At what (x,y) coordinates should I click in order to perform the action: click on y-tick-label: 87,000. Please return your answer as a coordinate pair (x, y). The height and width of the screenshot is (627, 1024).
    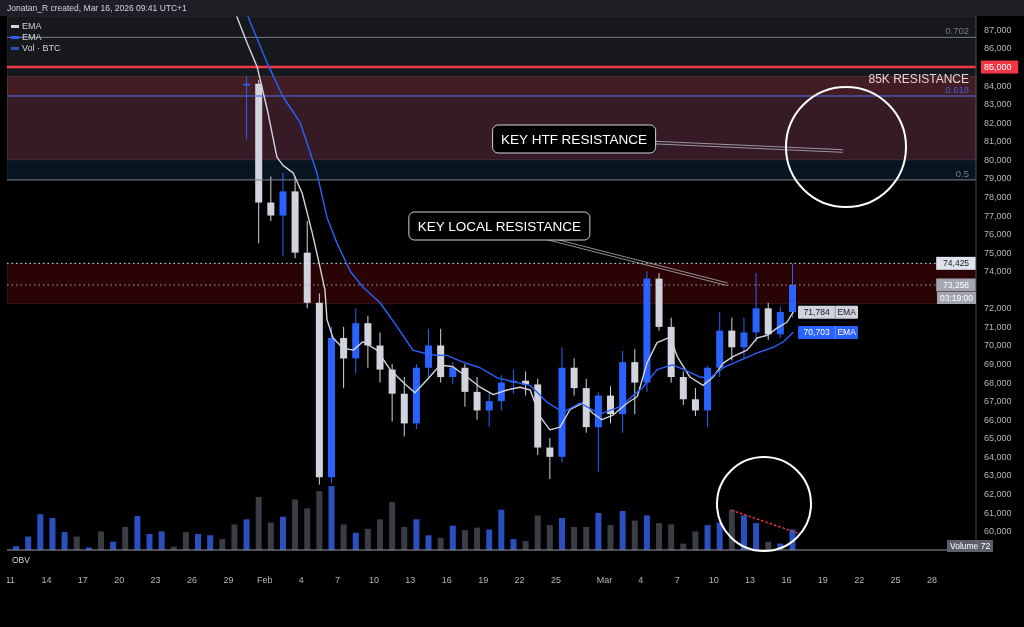
    Looking at the image, I should click on (998, 29).